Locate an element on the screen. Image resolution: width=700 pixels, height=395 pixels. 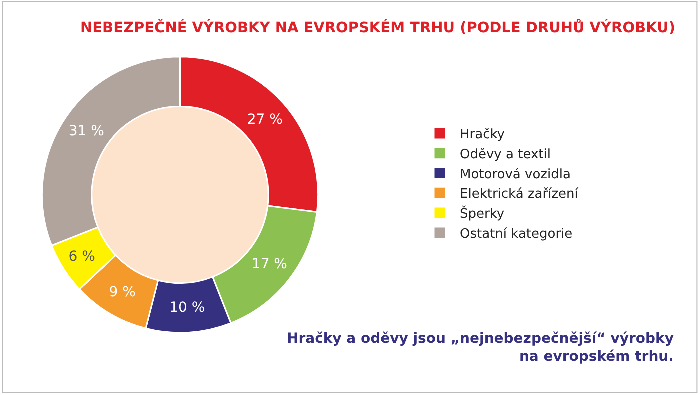
data-label: 27 % is located at coordinates (265, 120).